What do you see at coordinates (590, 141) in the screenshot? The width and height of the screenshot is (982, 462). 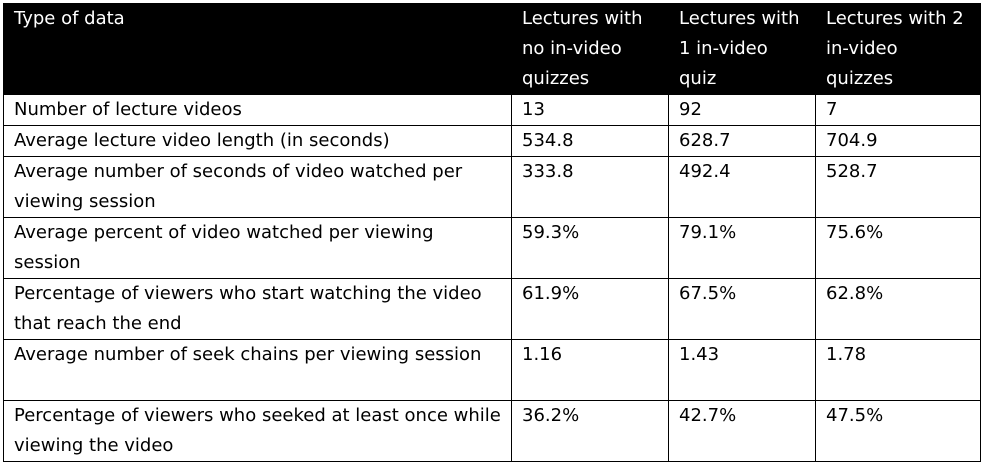 I see `cell-value: 534.8` at bounding box center [590, 141].